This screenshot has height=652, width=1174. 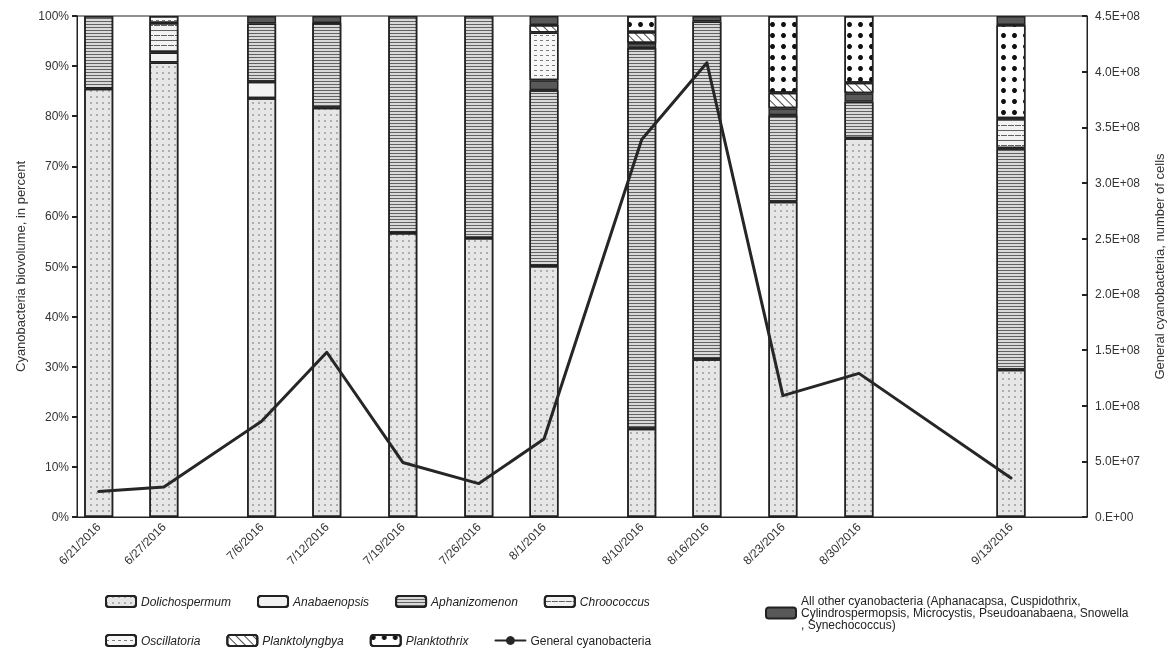 I want to click on legend-label: Anabaenopsis, so click(x=331, y=601).